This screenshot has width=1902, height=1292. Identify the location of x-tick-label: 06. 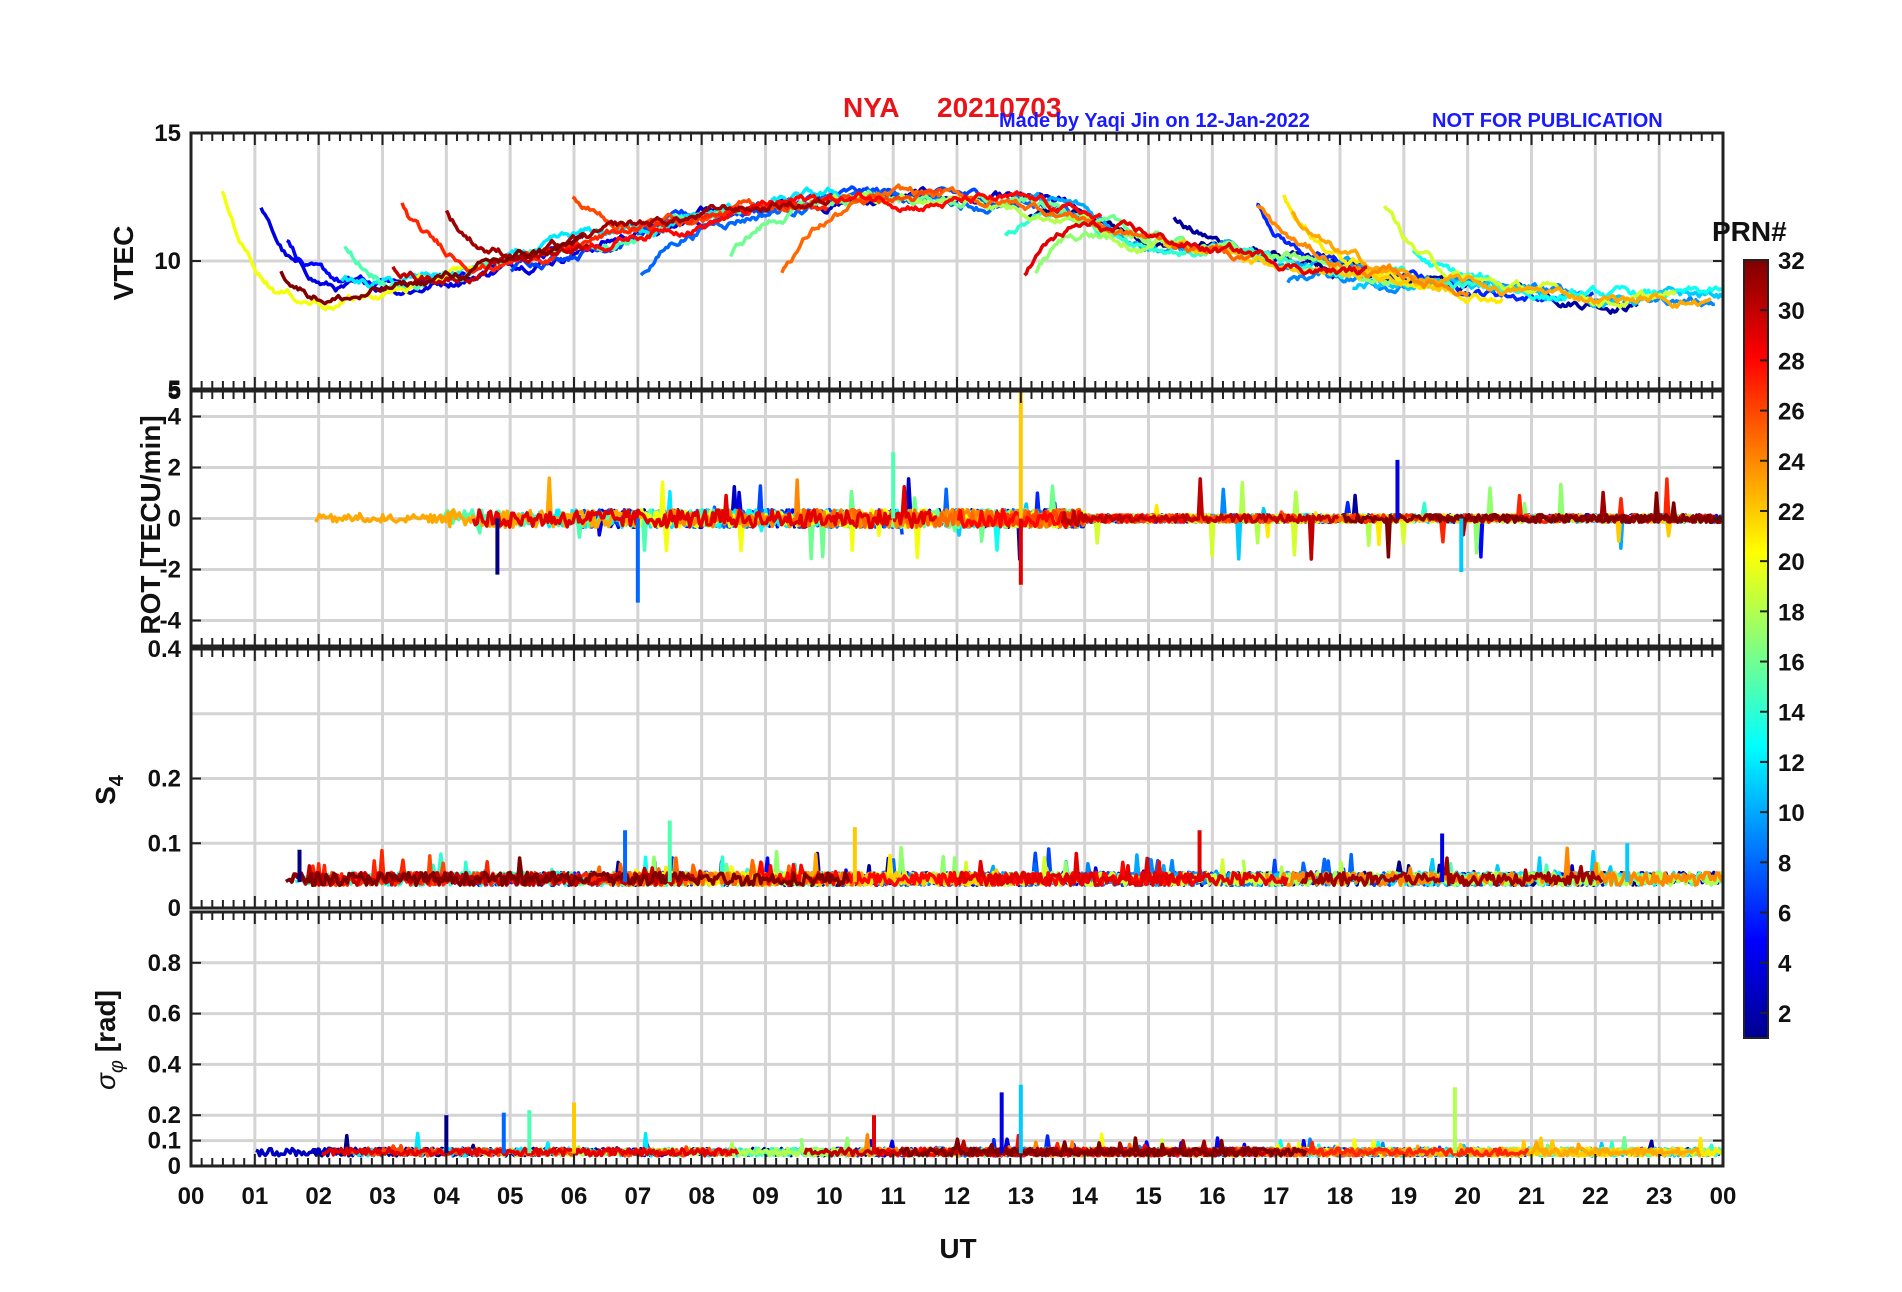
(574, 1196).